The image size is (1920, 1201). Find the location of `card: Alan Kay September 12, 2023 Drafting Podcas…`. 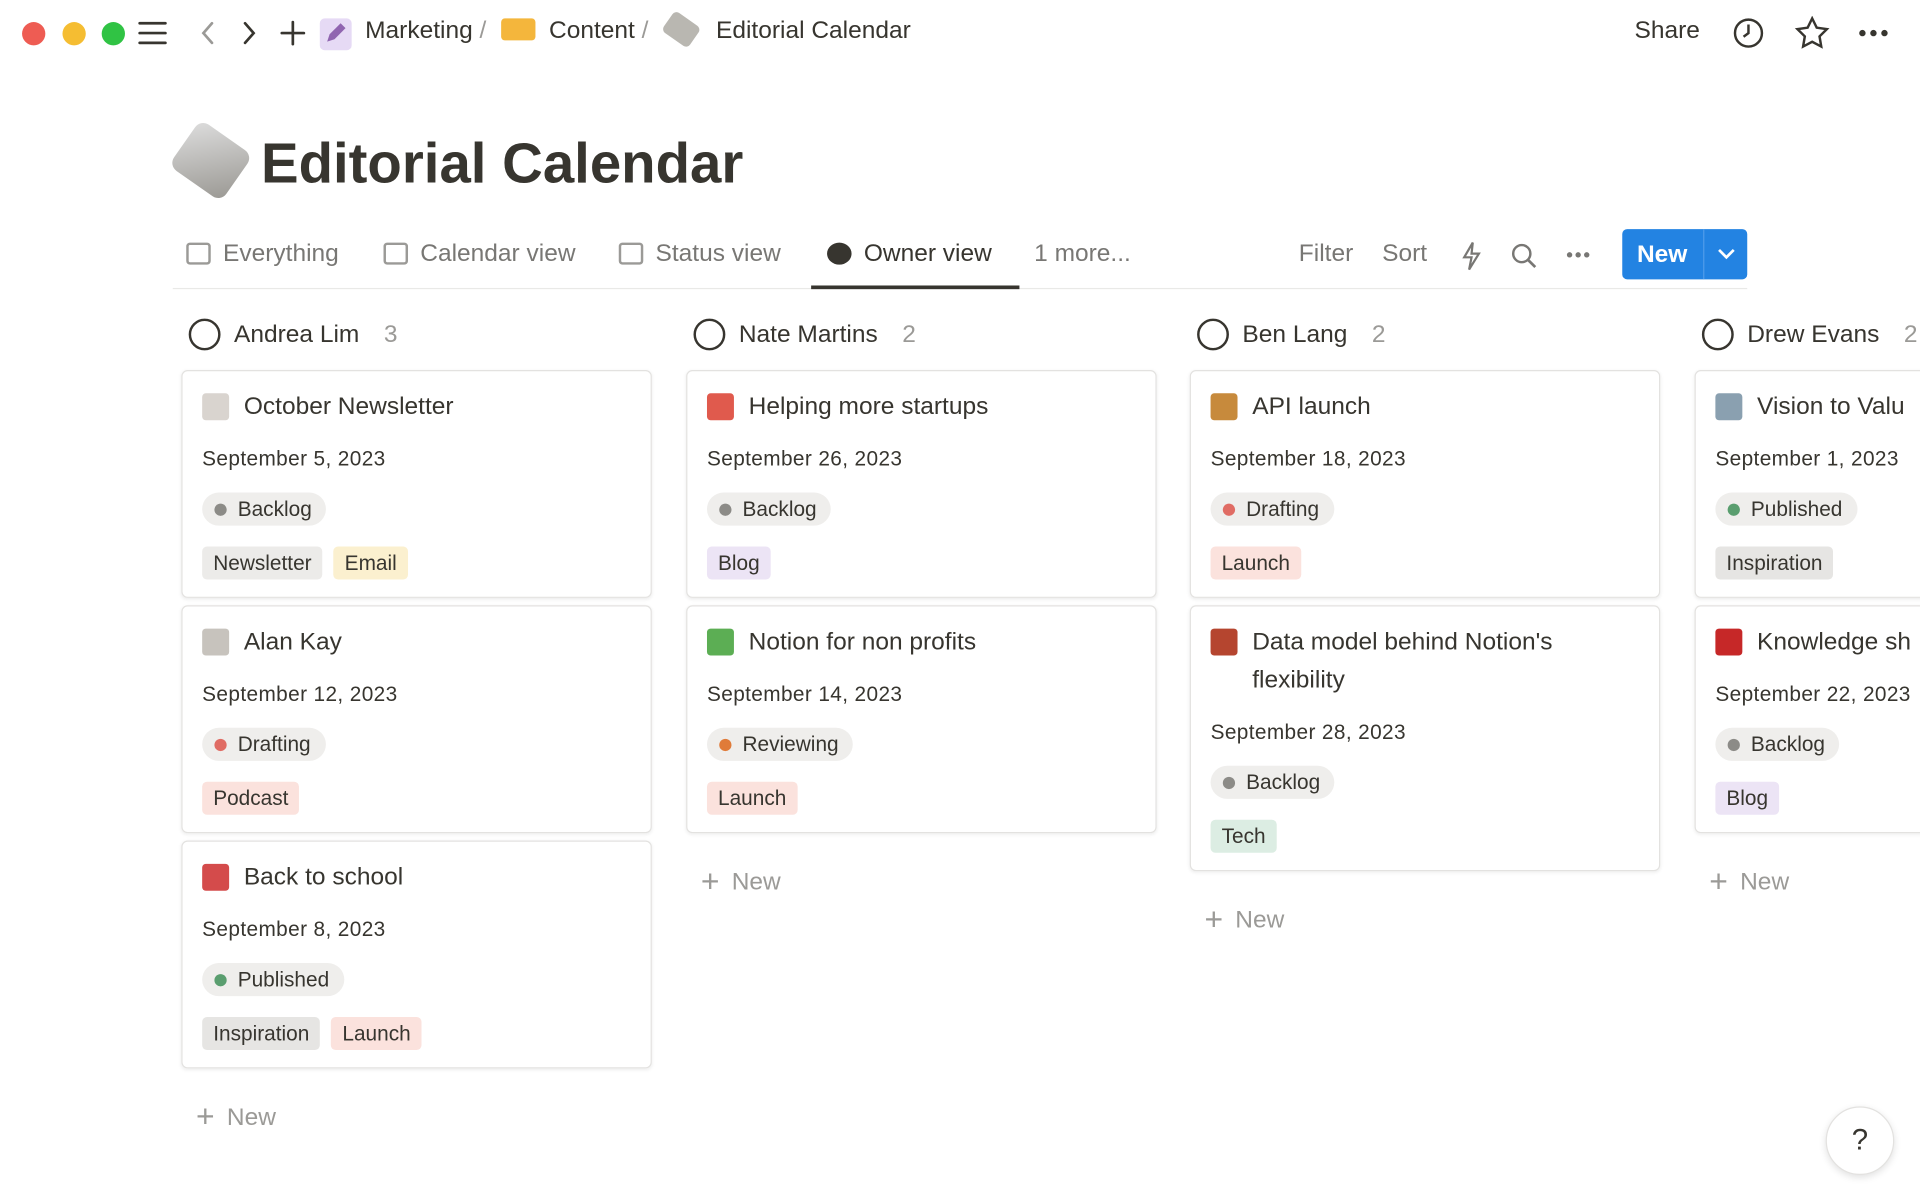

card: Alan Kay September 12, 2023 Drafting Podcas… is located at coordinates (416, 719).